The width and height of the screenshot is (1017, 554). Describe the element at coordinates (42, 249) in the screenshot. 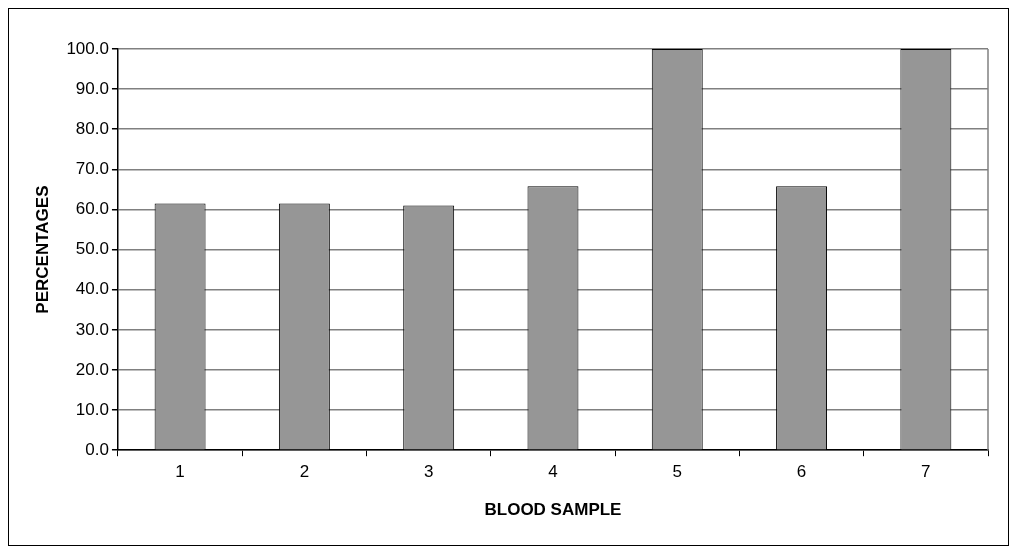

I see `y-axis-title: PERCENTAGES` at that location.